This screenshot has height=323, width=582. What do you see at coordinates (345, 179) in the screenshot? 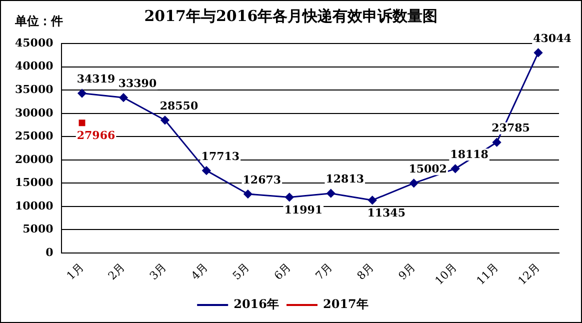
I see `data-label: 12813` at bounding box center [345, 179].